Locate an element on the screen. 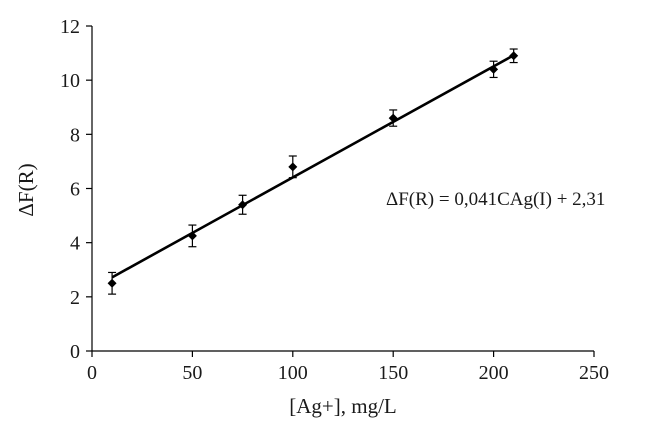 The width and height of the screenshot is (649, 426). x-tick-label: 200 is located at coordinates (494, 373).